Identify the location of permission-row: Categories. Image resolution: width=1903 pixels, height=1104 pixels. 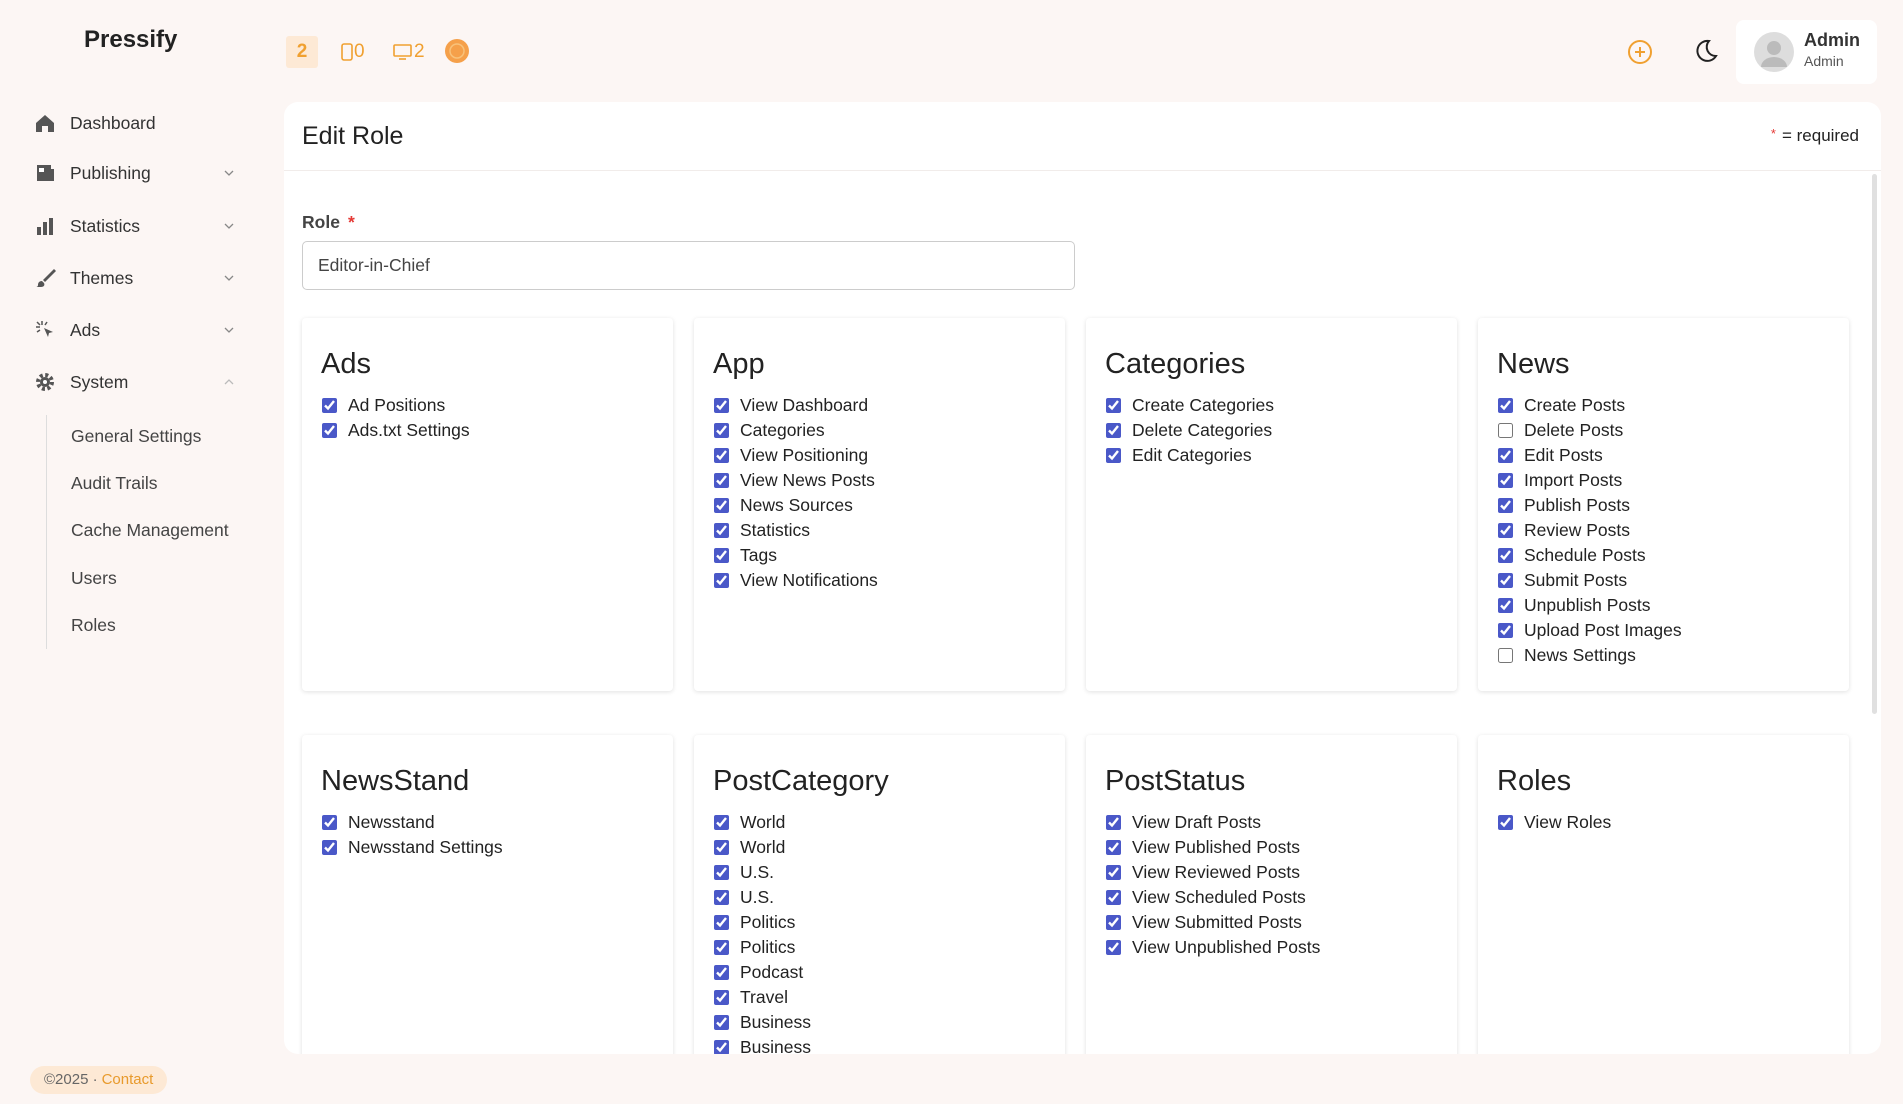
(879, 430).